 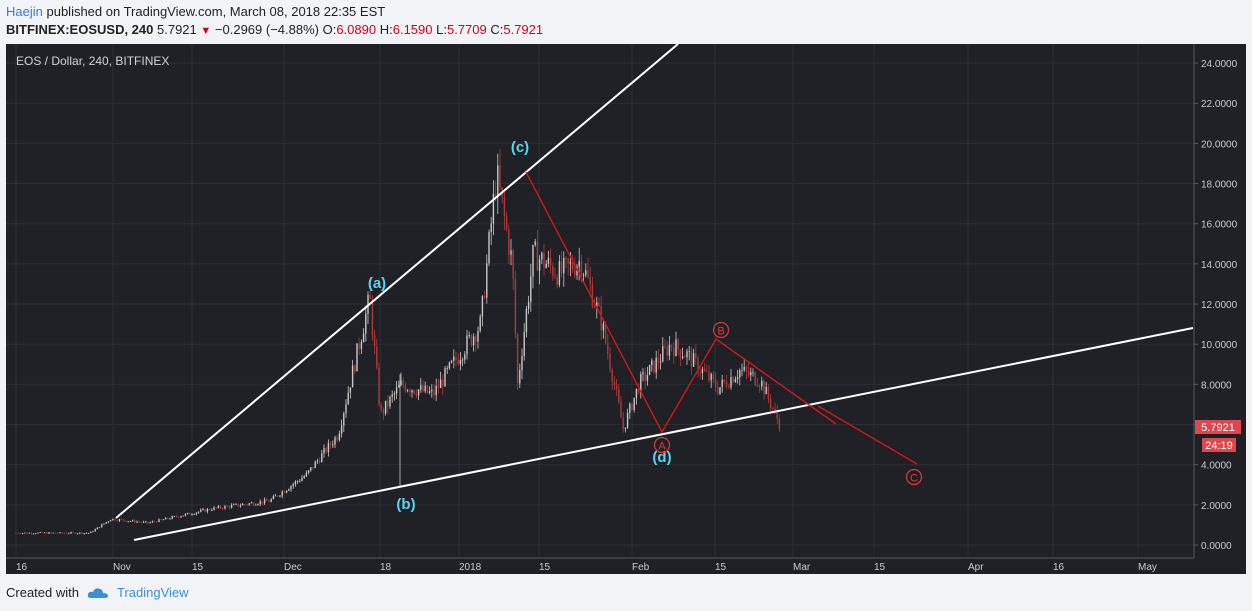 I want to click on price-axis, so click(x=1220, y=301).